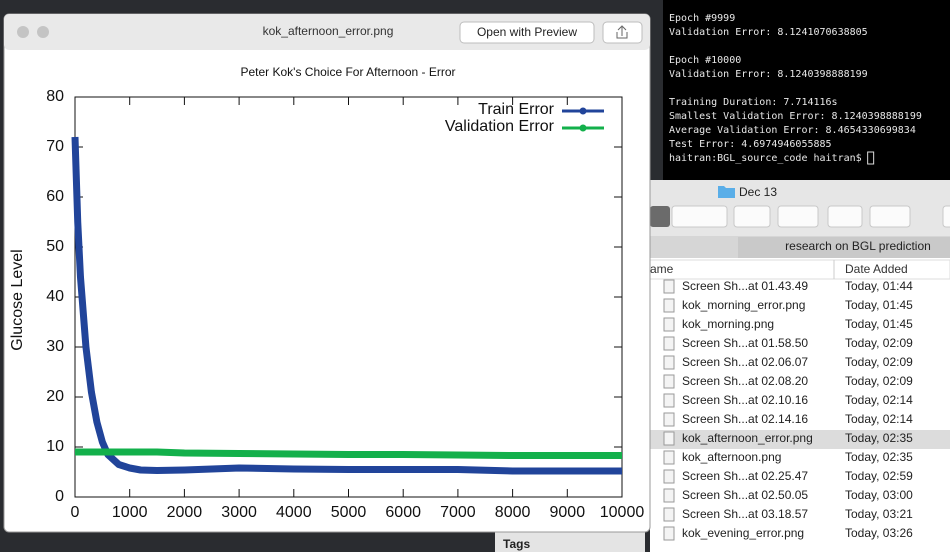 Image resolution: width=950 pixels, height=552 pixels. What do you see at coordinates (349, 512) in the screenshot?
I see `x-tick-label: 5000` at bounding box center [349, 512].